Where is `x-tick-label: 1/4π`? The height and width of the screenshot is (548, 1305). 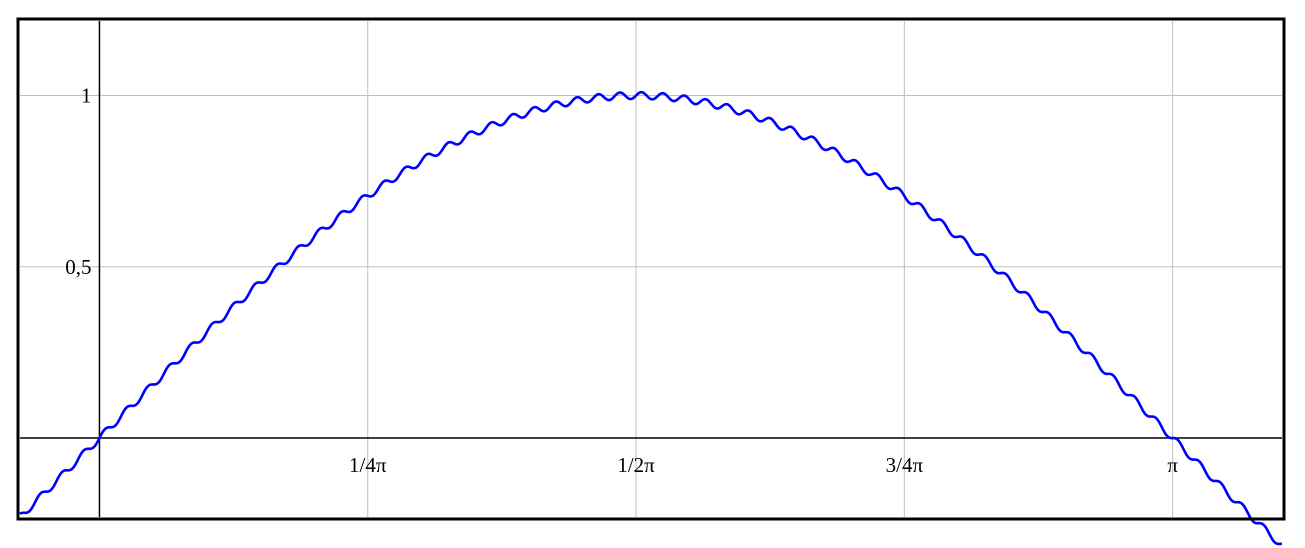 x-tick-label: 1/4π is located at coordinates (368, 465).